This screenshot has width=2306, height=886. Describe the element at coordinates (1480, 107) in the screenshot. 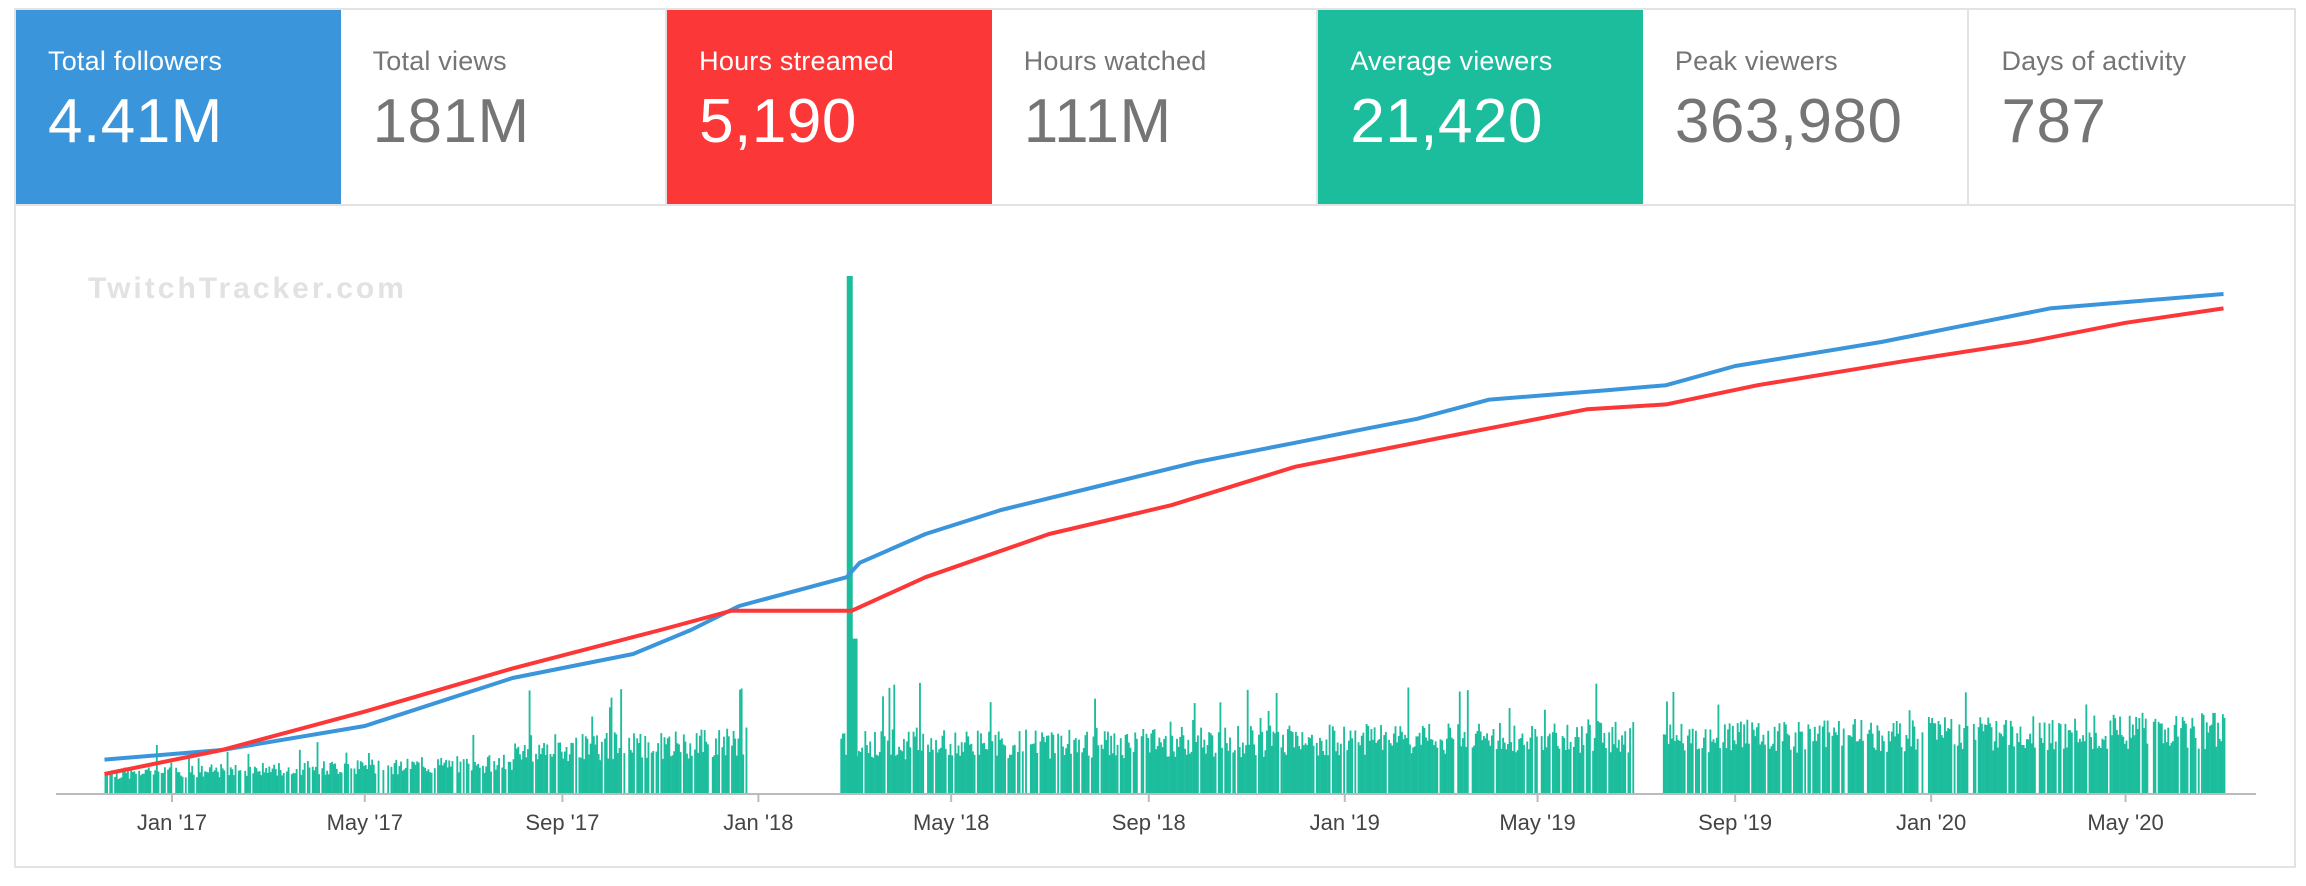

I see `stat-average-viewers: Average viewers 21,420` at that location.